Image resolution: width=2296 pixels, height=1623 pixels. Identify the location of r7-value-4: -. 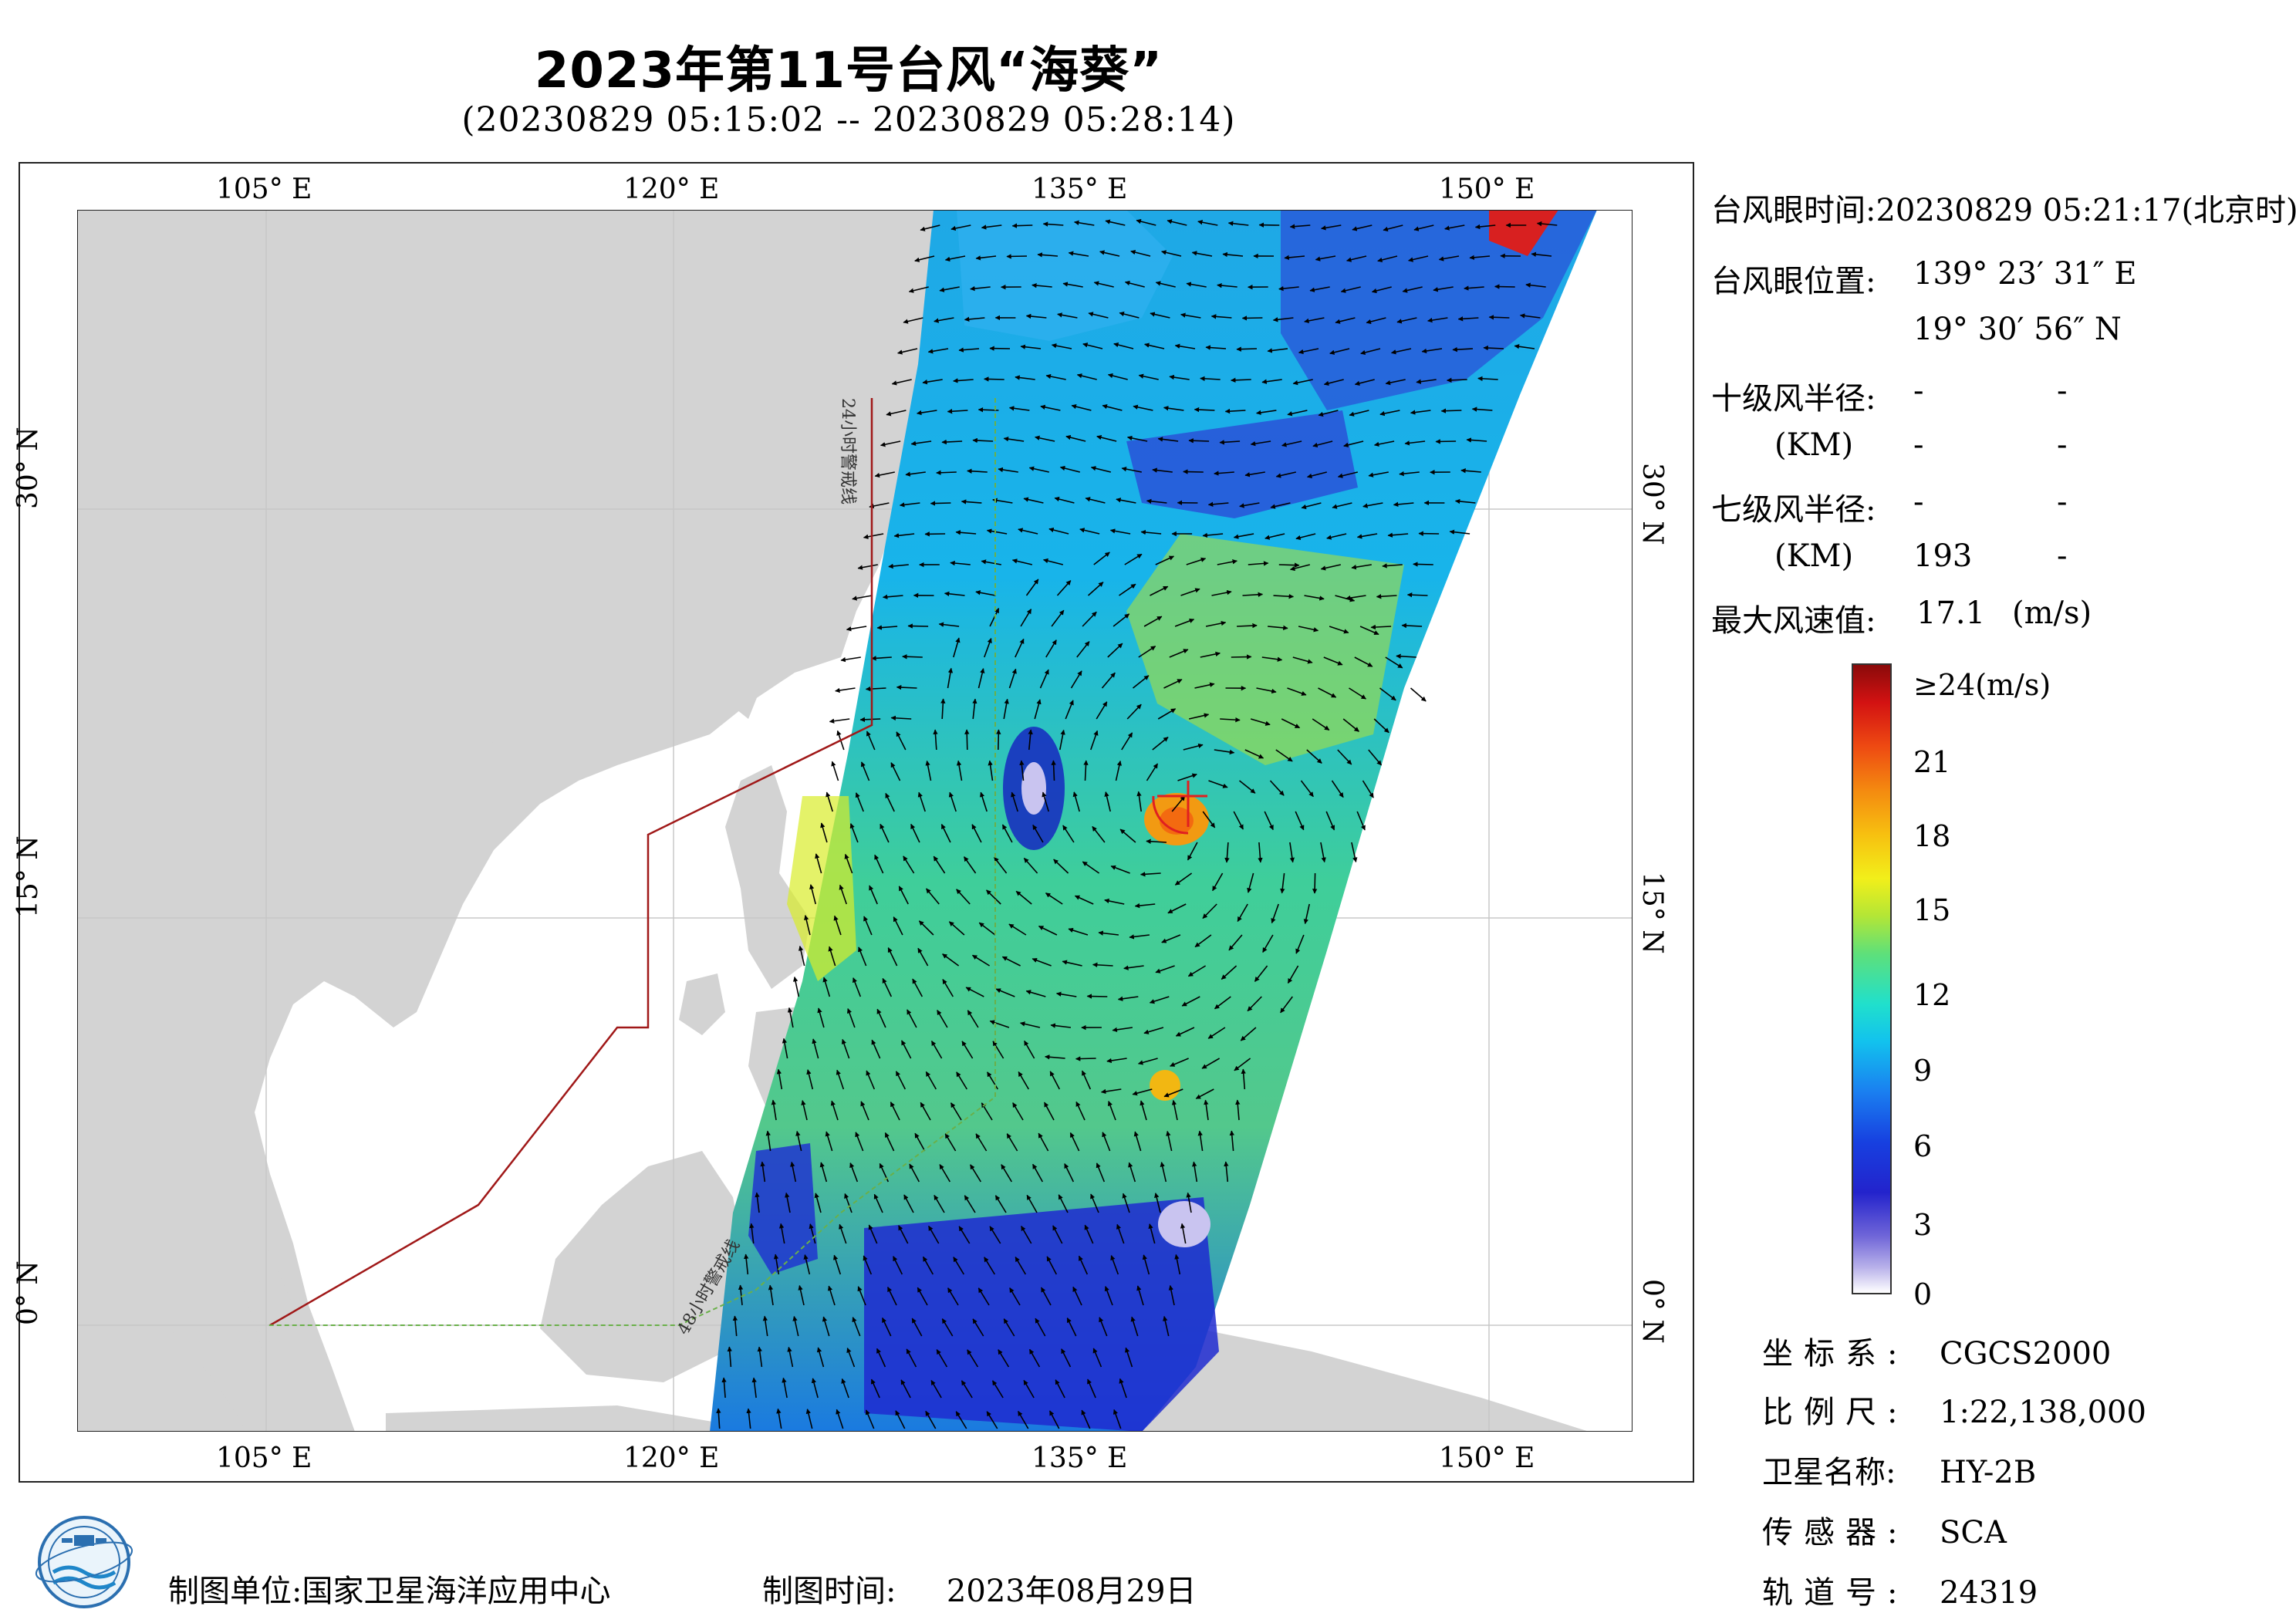
(2062, 556).